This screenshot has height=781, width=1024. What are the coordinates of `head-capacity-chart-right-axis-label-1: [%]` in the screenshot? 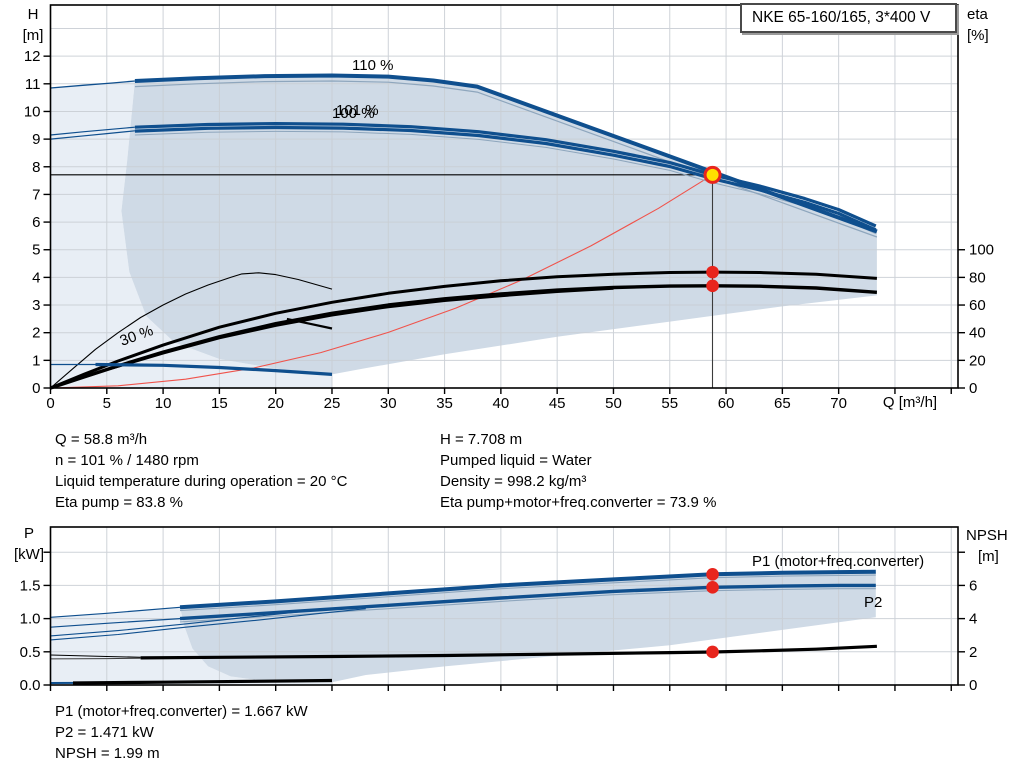 It's located at (978, 35).